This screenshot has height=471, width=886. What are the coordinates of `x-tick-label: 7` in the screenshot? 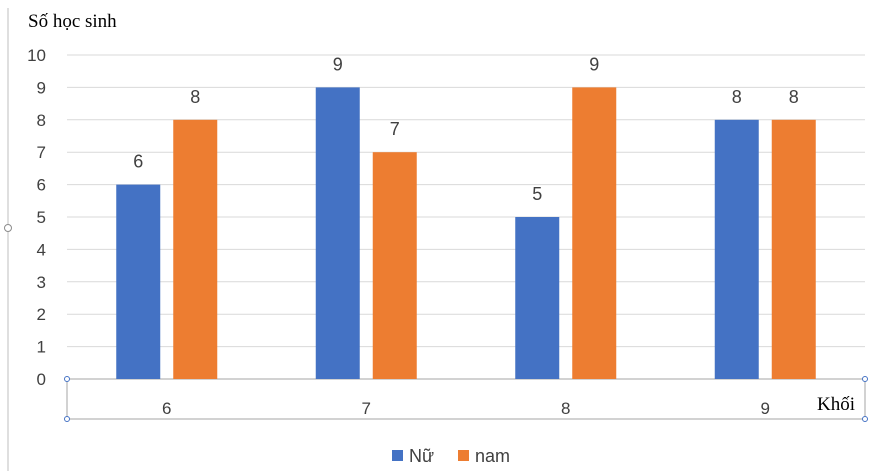 It's located at (366, 408).